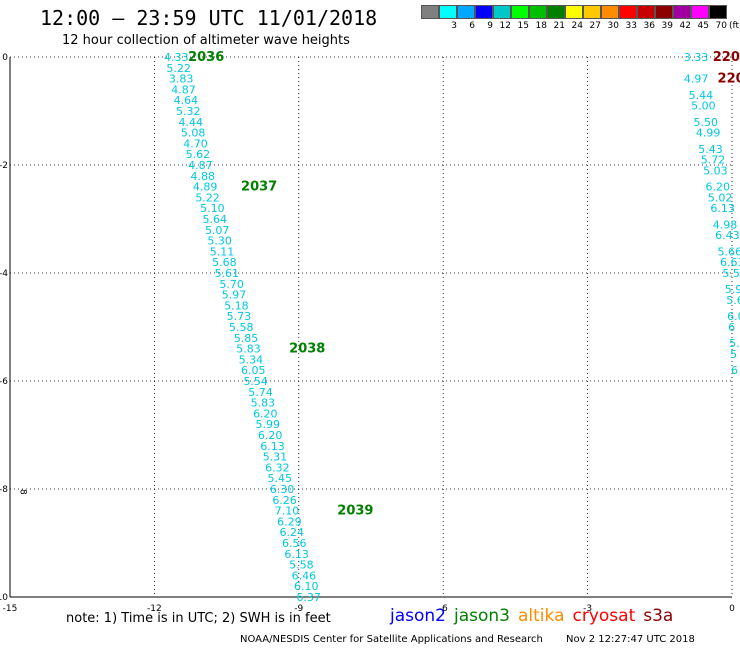  What do you see at coordinates (188, 111) in the screenshot?
I see `wave-height-value: 5.32` at bounding box center [188, 111].